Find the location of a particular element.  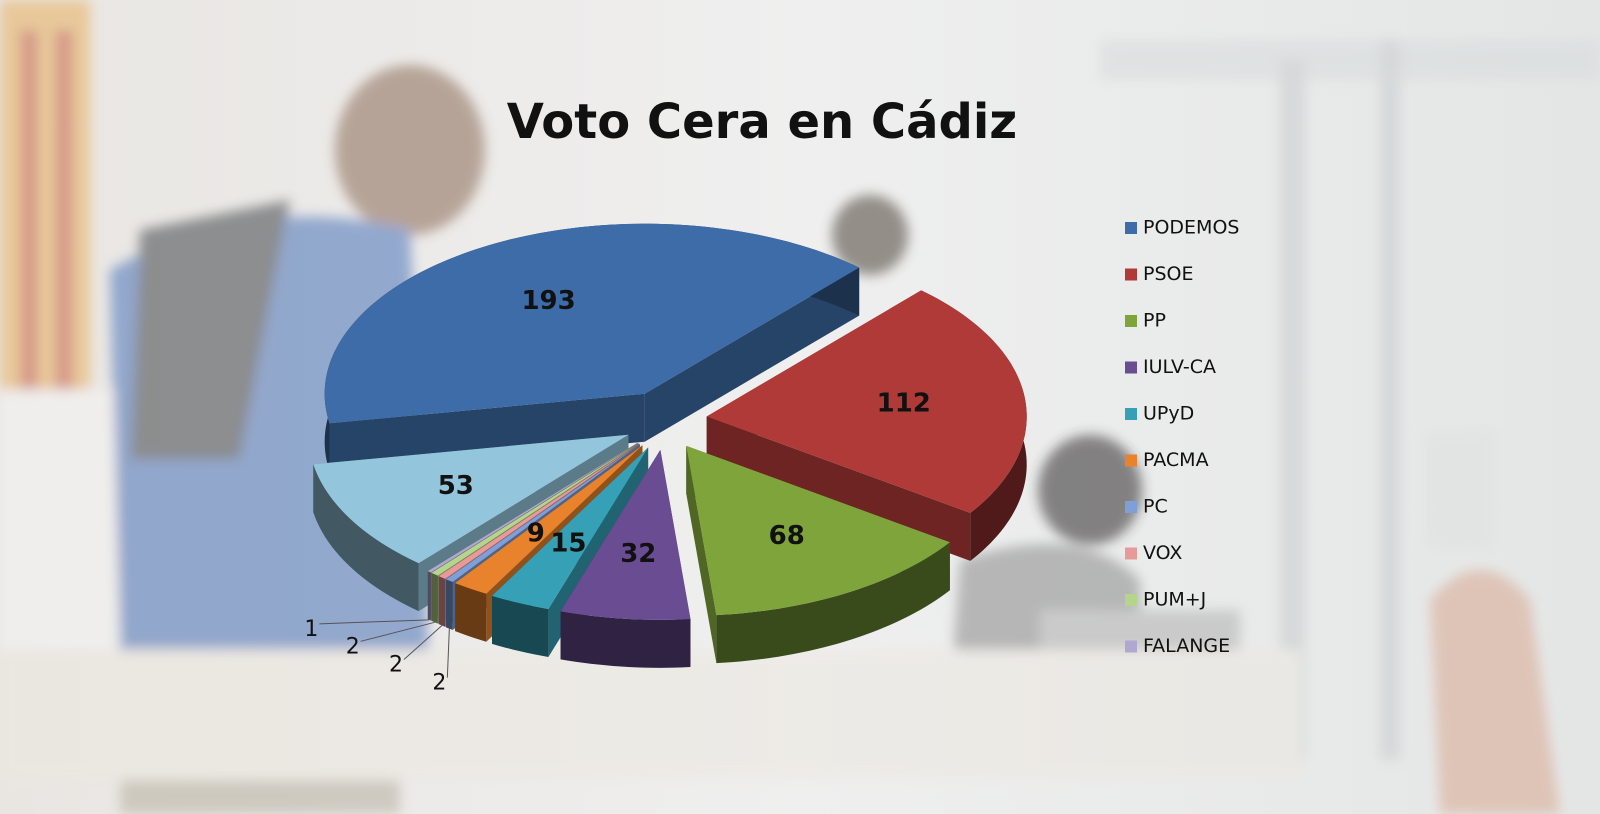

data-label: 53 is located at coordinates (456, 486).